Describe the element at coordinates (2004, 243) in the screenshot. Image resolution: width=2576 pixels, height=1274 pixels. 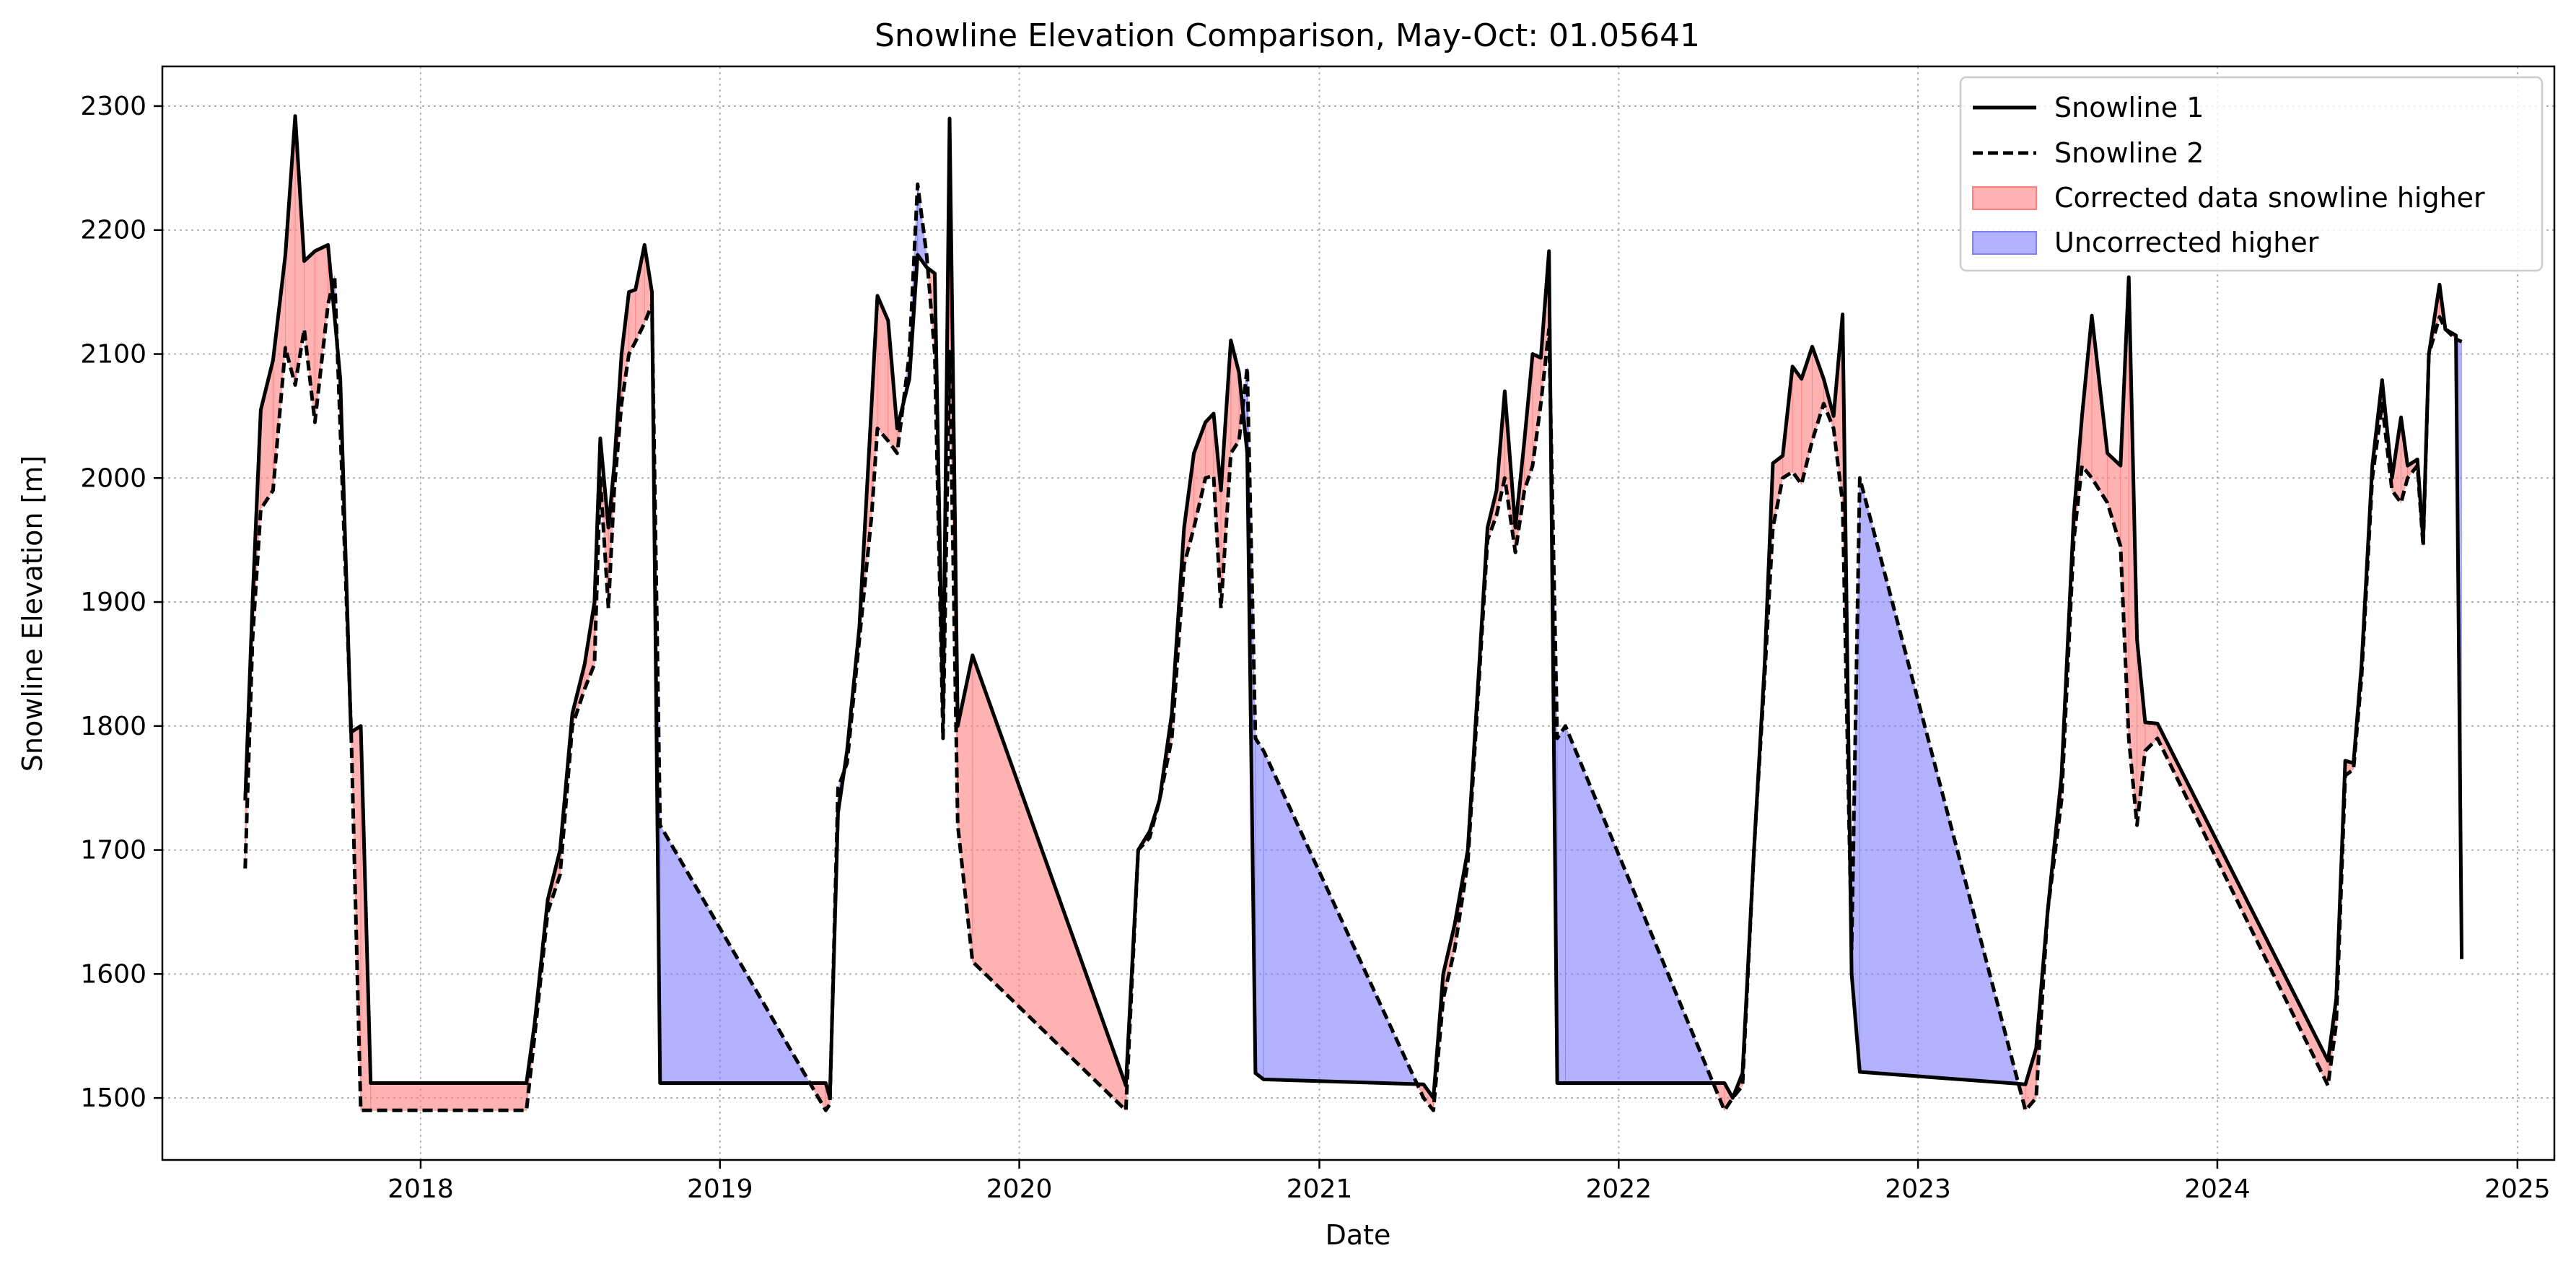
I see `legend-swatch-uncorrected-higher` at that location.